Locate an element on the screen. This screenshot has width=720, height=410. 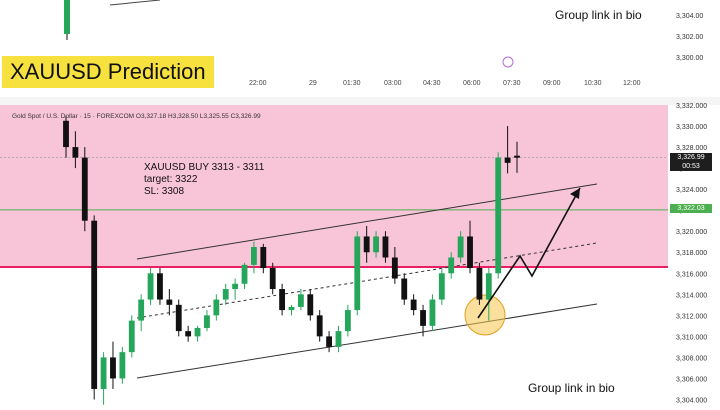
time-tick: 06:00 is located at coordinates (472, 83).